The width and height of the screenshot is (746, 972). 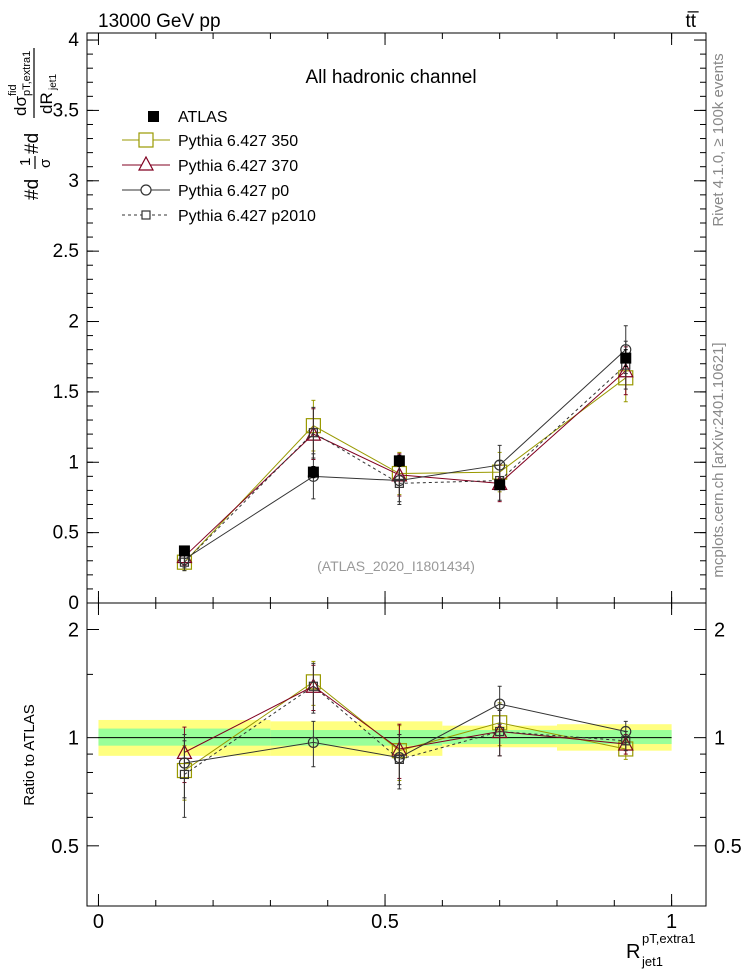 I want to click on ratio-ylabel: Ratio to ATLAS, so click(x=29, y=754).